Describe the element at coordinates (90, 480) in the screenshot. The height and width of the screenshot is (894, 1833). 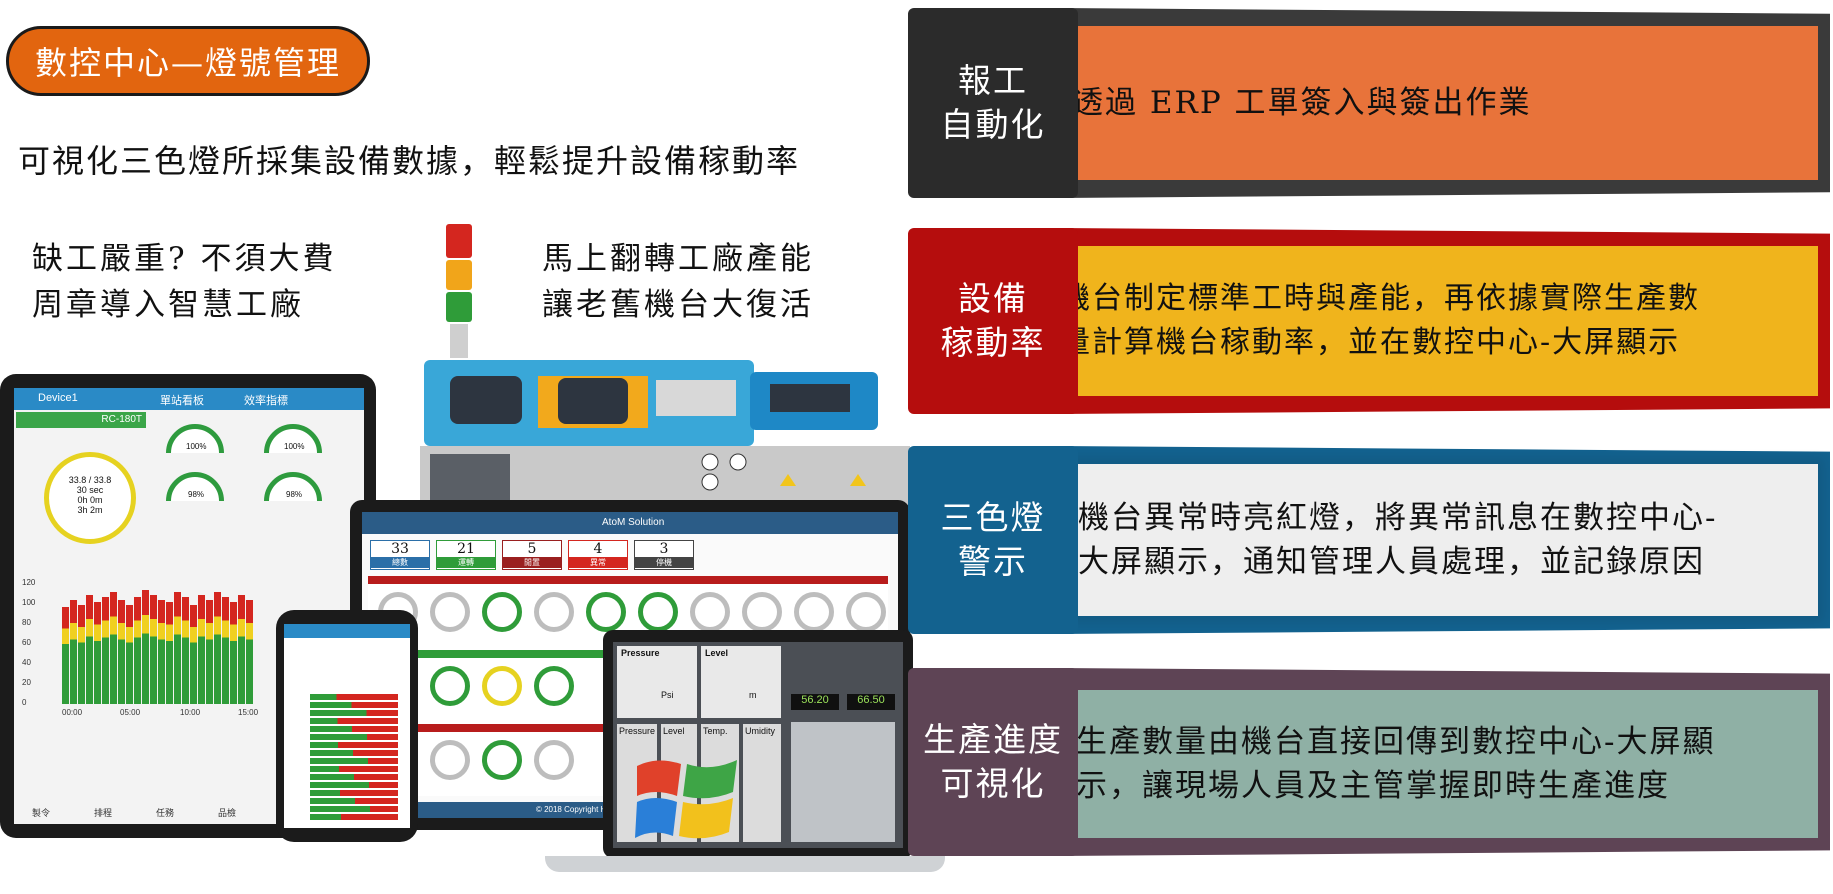
I see `gauge-value: 33.8 / 33.8` at that location.